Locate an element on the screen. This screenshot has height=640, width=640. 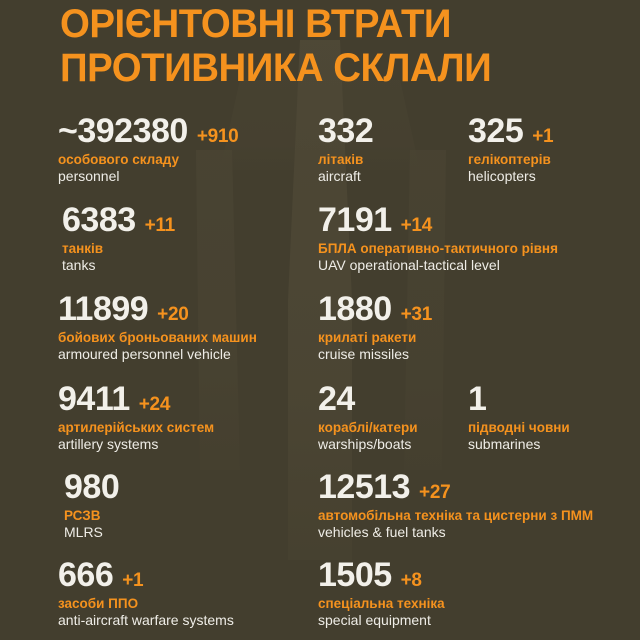
stat-value-row: 1880 +31 is located at coordinates (375, 309).